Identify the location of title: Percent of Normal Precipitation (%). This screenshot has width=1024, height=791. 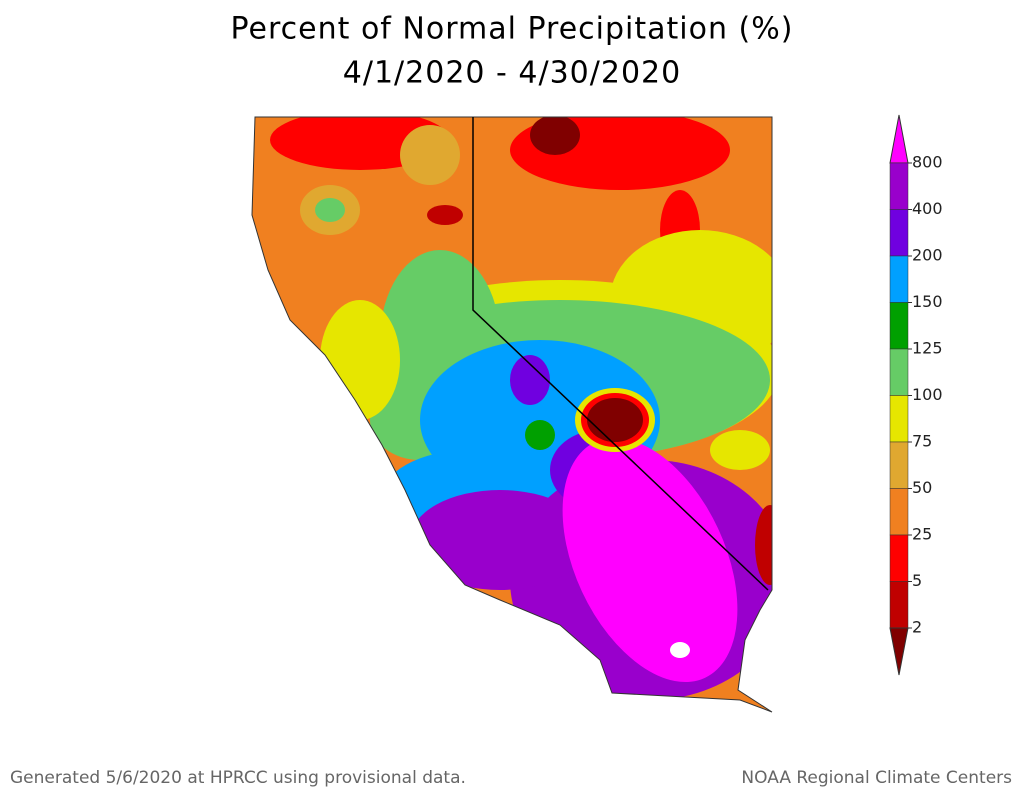
(512, 29).